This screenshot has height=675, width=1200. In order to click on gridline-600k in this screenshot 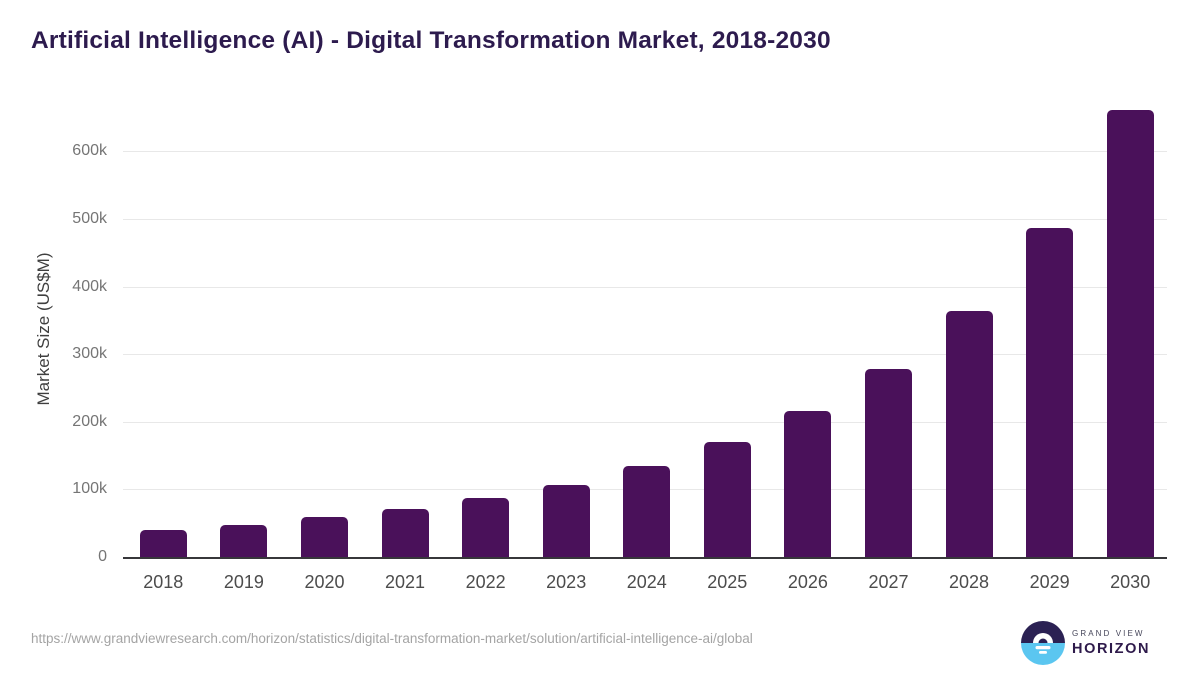, I will do `click(645, 152)`.